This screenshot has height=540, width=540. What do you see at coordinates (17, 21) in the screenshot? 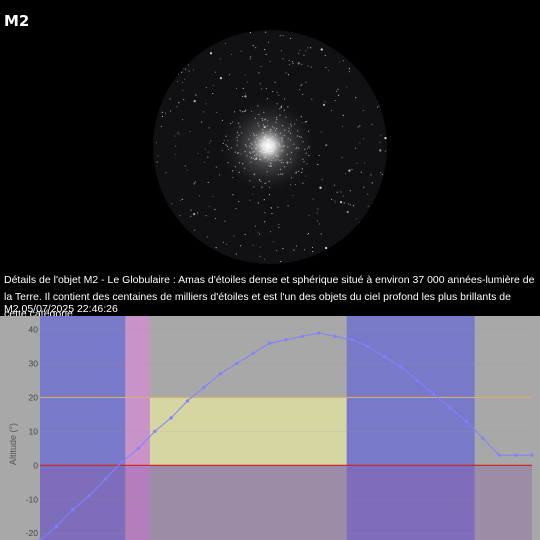
I see `object-title: M2` at bounding box center [17, 21].